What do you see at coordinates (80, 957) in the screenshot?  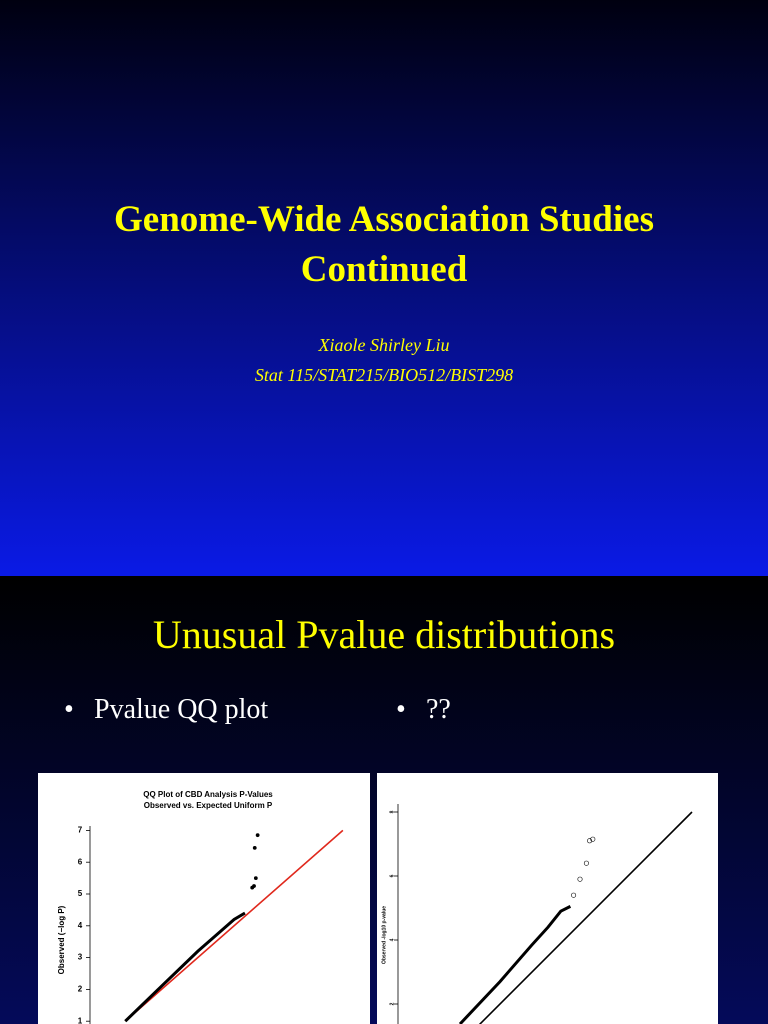 I see `y-tick-label: 3` at bounding box center [80, 957].